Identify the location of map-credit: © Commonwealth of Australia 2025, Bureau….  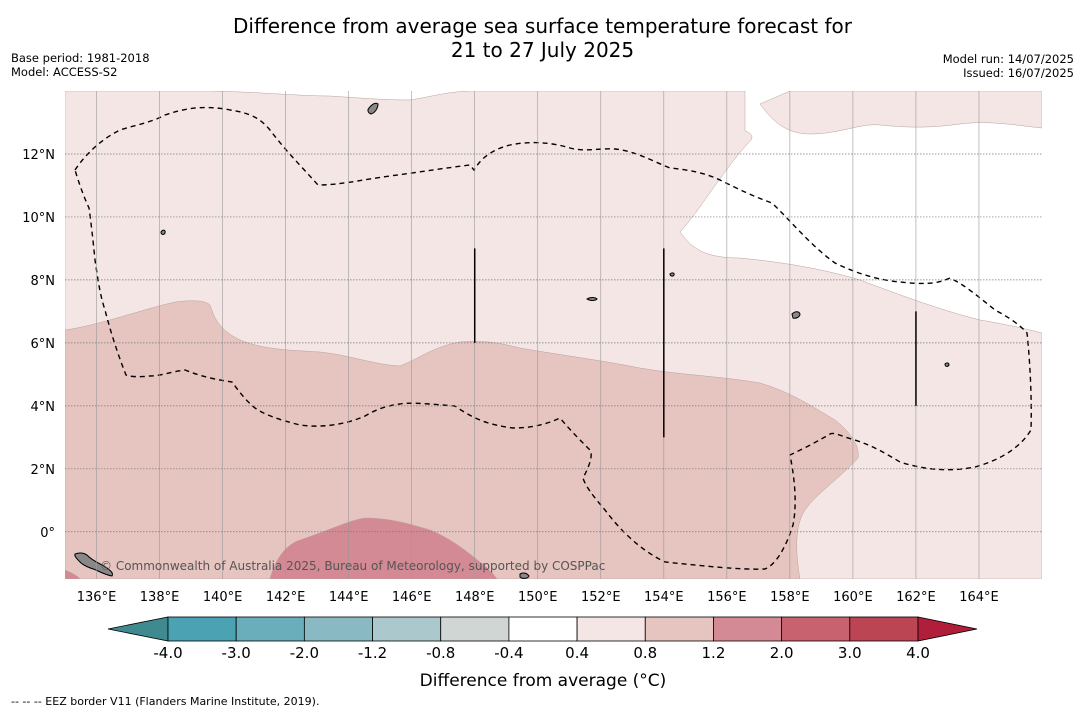
(352, 566).